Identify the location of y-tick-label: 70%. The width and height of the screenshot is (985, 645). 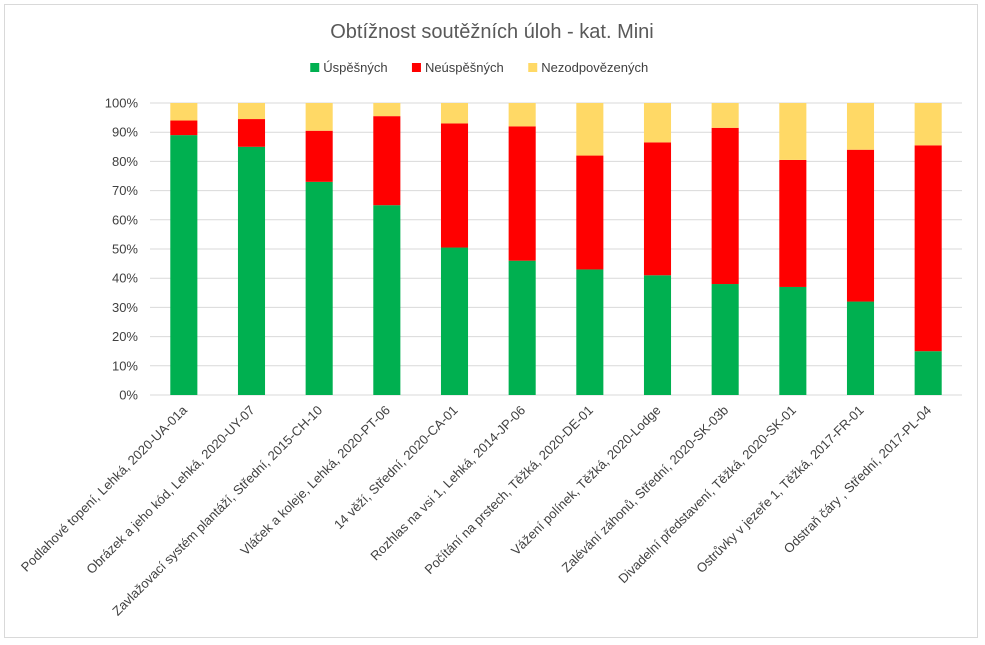
(125, 190).